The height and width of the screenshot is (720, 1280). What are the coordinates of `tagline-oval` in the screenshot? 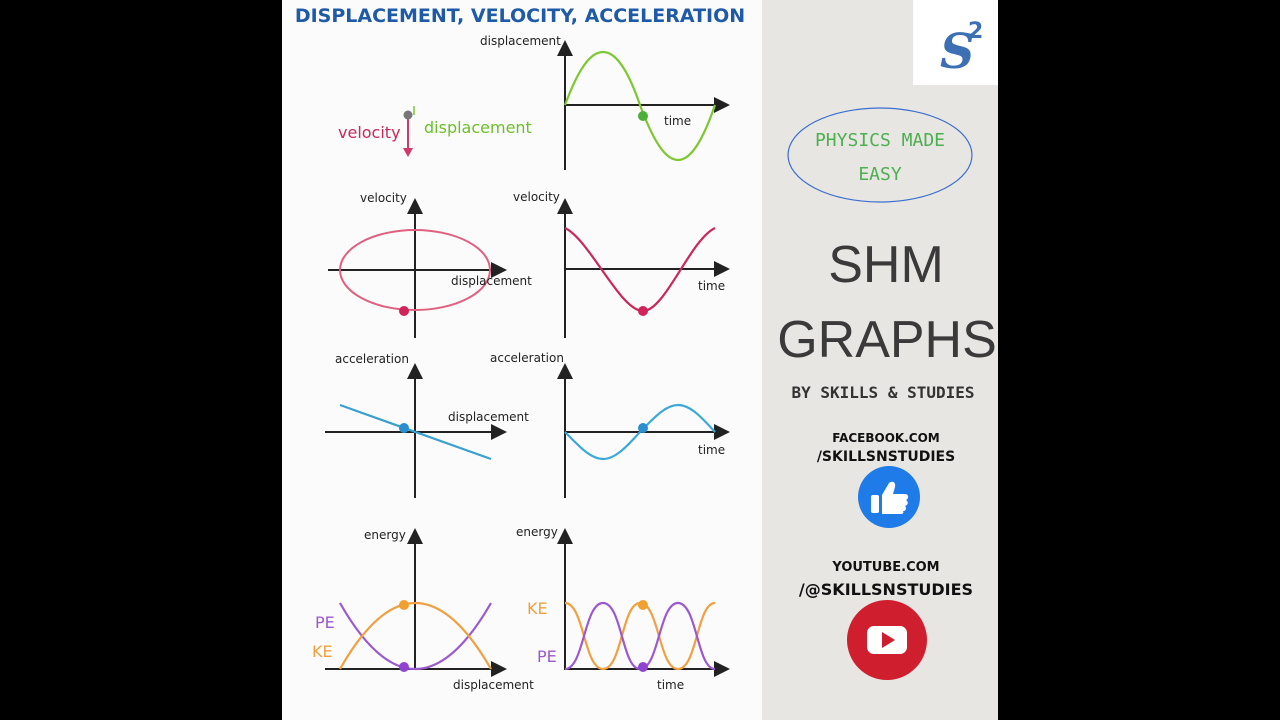 It's located at (880, 155).